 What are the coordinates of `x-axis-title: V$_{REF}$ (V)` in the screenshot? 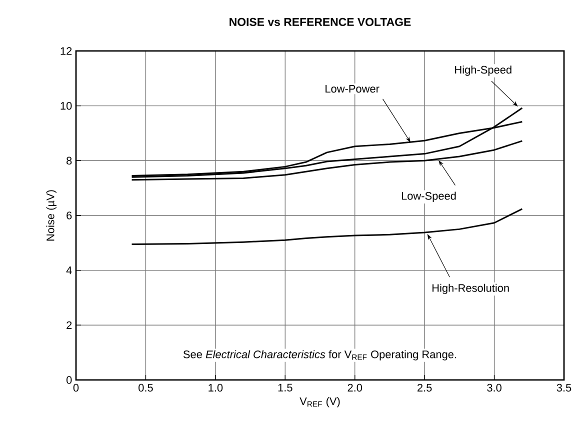 It's located at (320, 402).